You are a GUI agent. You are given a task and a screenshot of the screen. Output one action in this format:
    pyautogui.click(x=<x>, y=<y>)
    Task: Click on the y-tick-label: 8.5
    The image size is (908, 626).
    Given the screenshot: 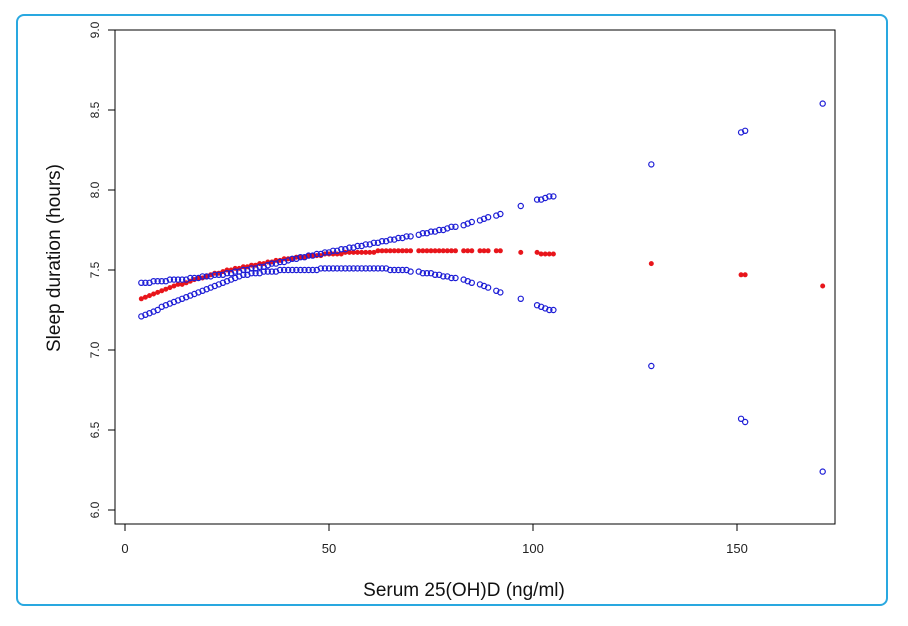 What is the action you would take?
    pyautogui.click(x=95, y=109)
    